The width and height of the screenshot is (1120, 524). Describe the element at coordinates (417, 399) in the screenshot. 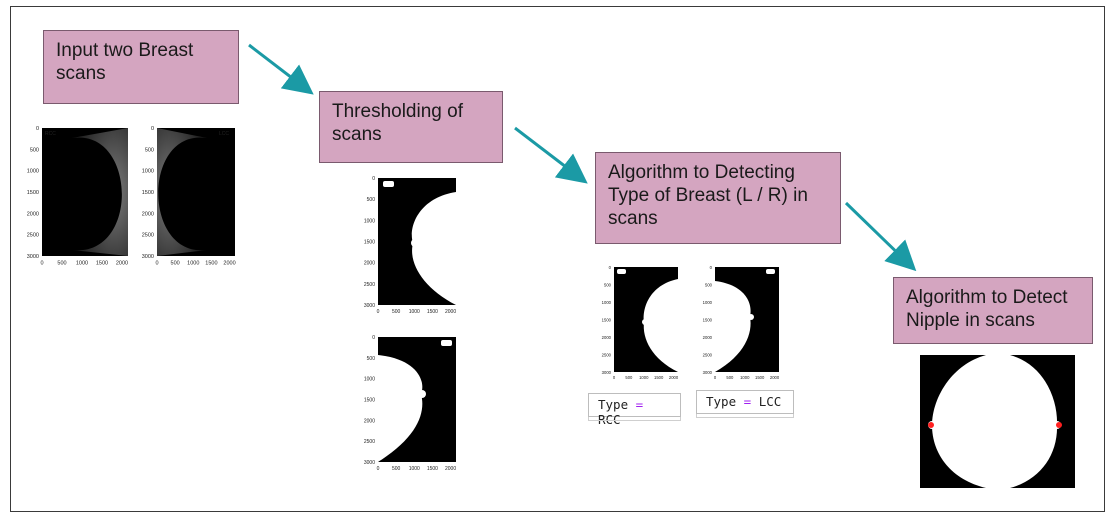

I see `scan-threshold-lcc` at that location.